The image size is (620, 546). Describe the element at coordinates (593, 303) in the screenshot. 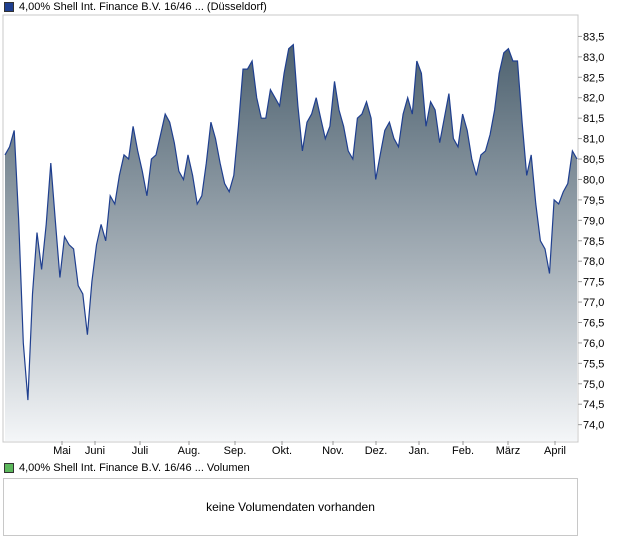

I see `y-tick-label: 77,0` at that location.